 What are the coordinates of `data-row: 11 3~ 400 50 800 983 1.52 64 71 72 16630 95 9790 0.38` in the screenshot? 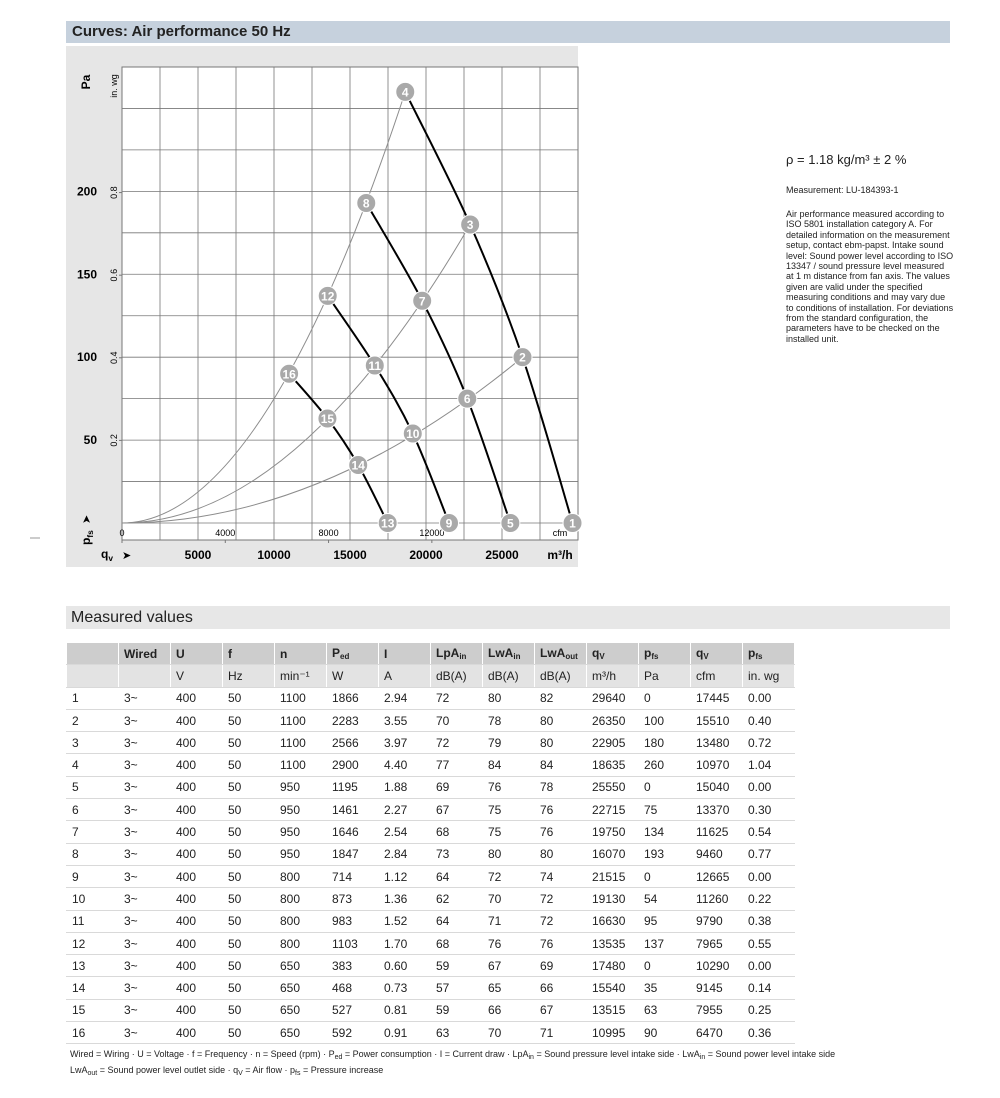 It's located at (430, 921).